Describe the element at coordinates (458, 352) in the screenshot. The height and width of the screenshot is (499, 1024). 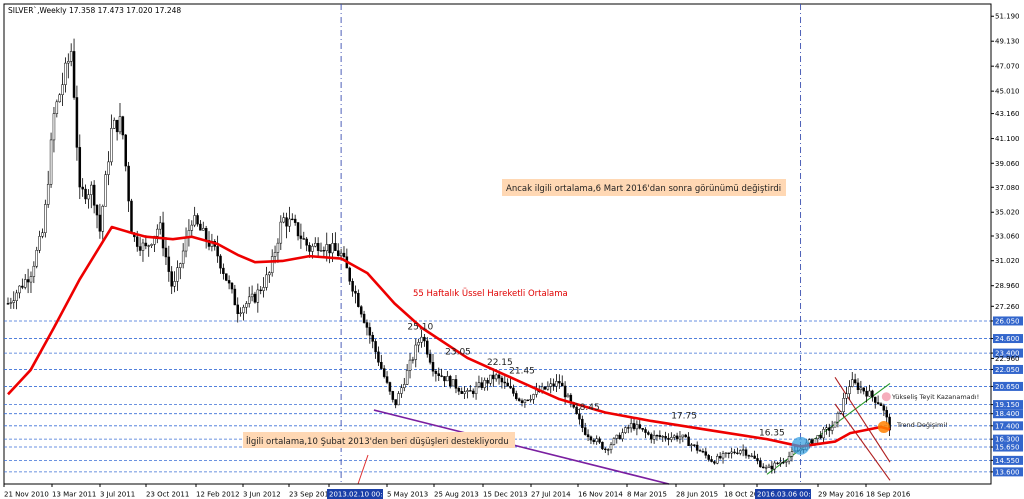
I see `peak-label-1: 23.05` at that location.